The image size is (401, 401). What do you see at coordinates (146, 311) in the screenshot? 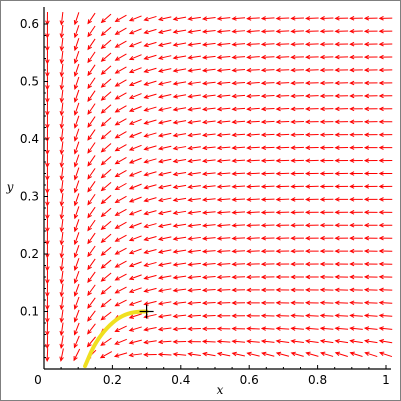
I see `initial-point-marker` at bounding box center [146, 311].